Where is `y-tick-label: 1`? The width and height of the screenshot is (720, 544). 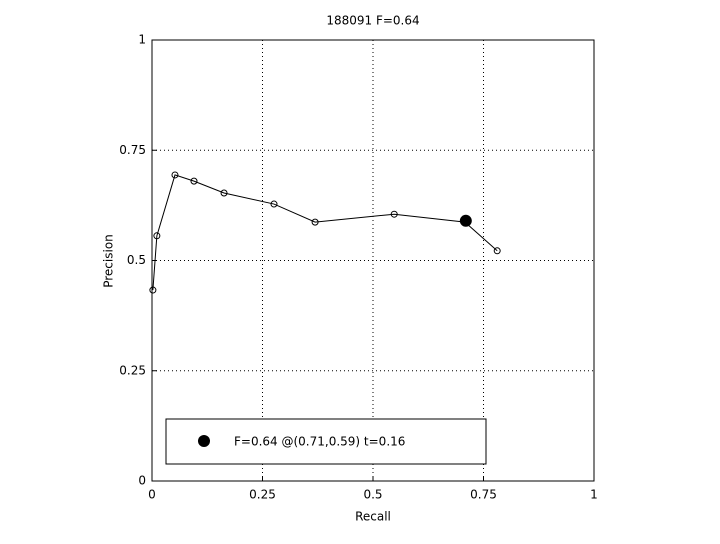
y-tick-label: 1 is located at coordinates (142, 40).